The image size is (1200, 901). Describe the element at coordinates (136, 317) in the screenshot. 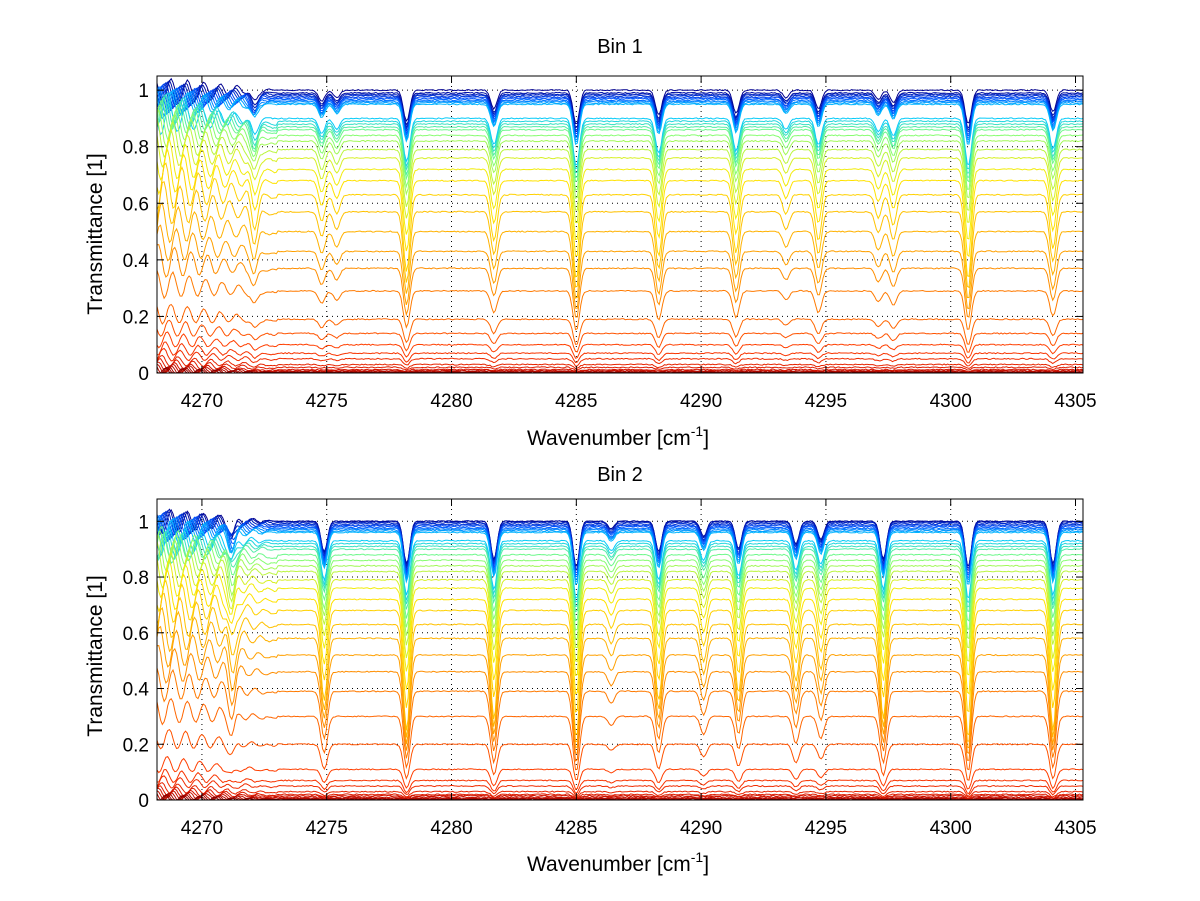

I see `y-tick-label: 0.2` at that location.